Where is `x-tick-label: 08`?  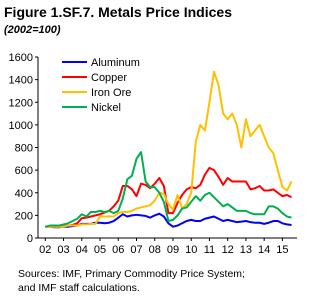
x-tick-label: 08 is located at coordinates (155, 250).